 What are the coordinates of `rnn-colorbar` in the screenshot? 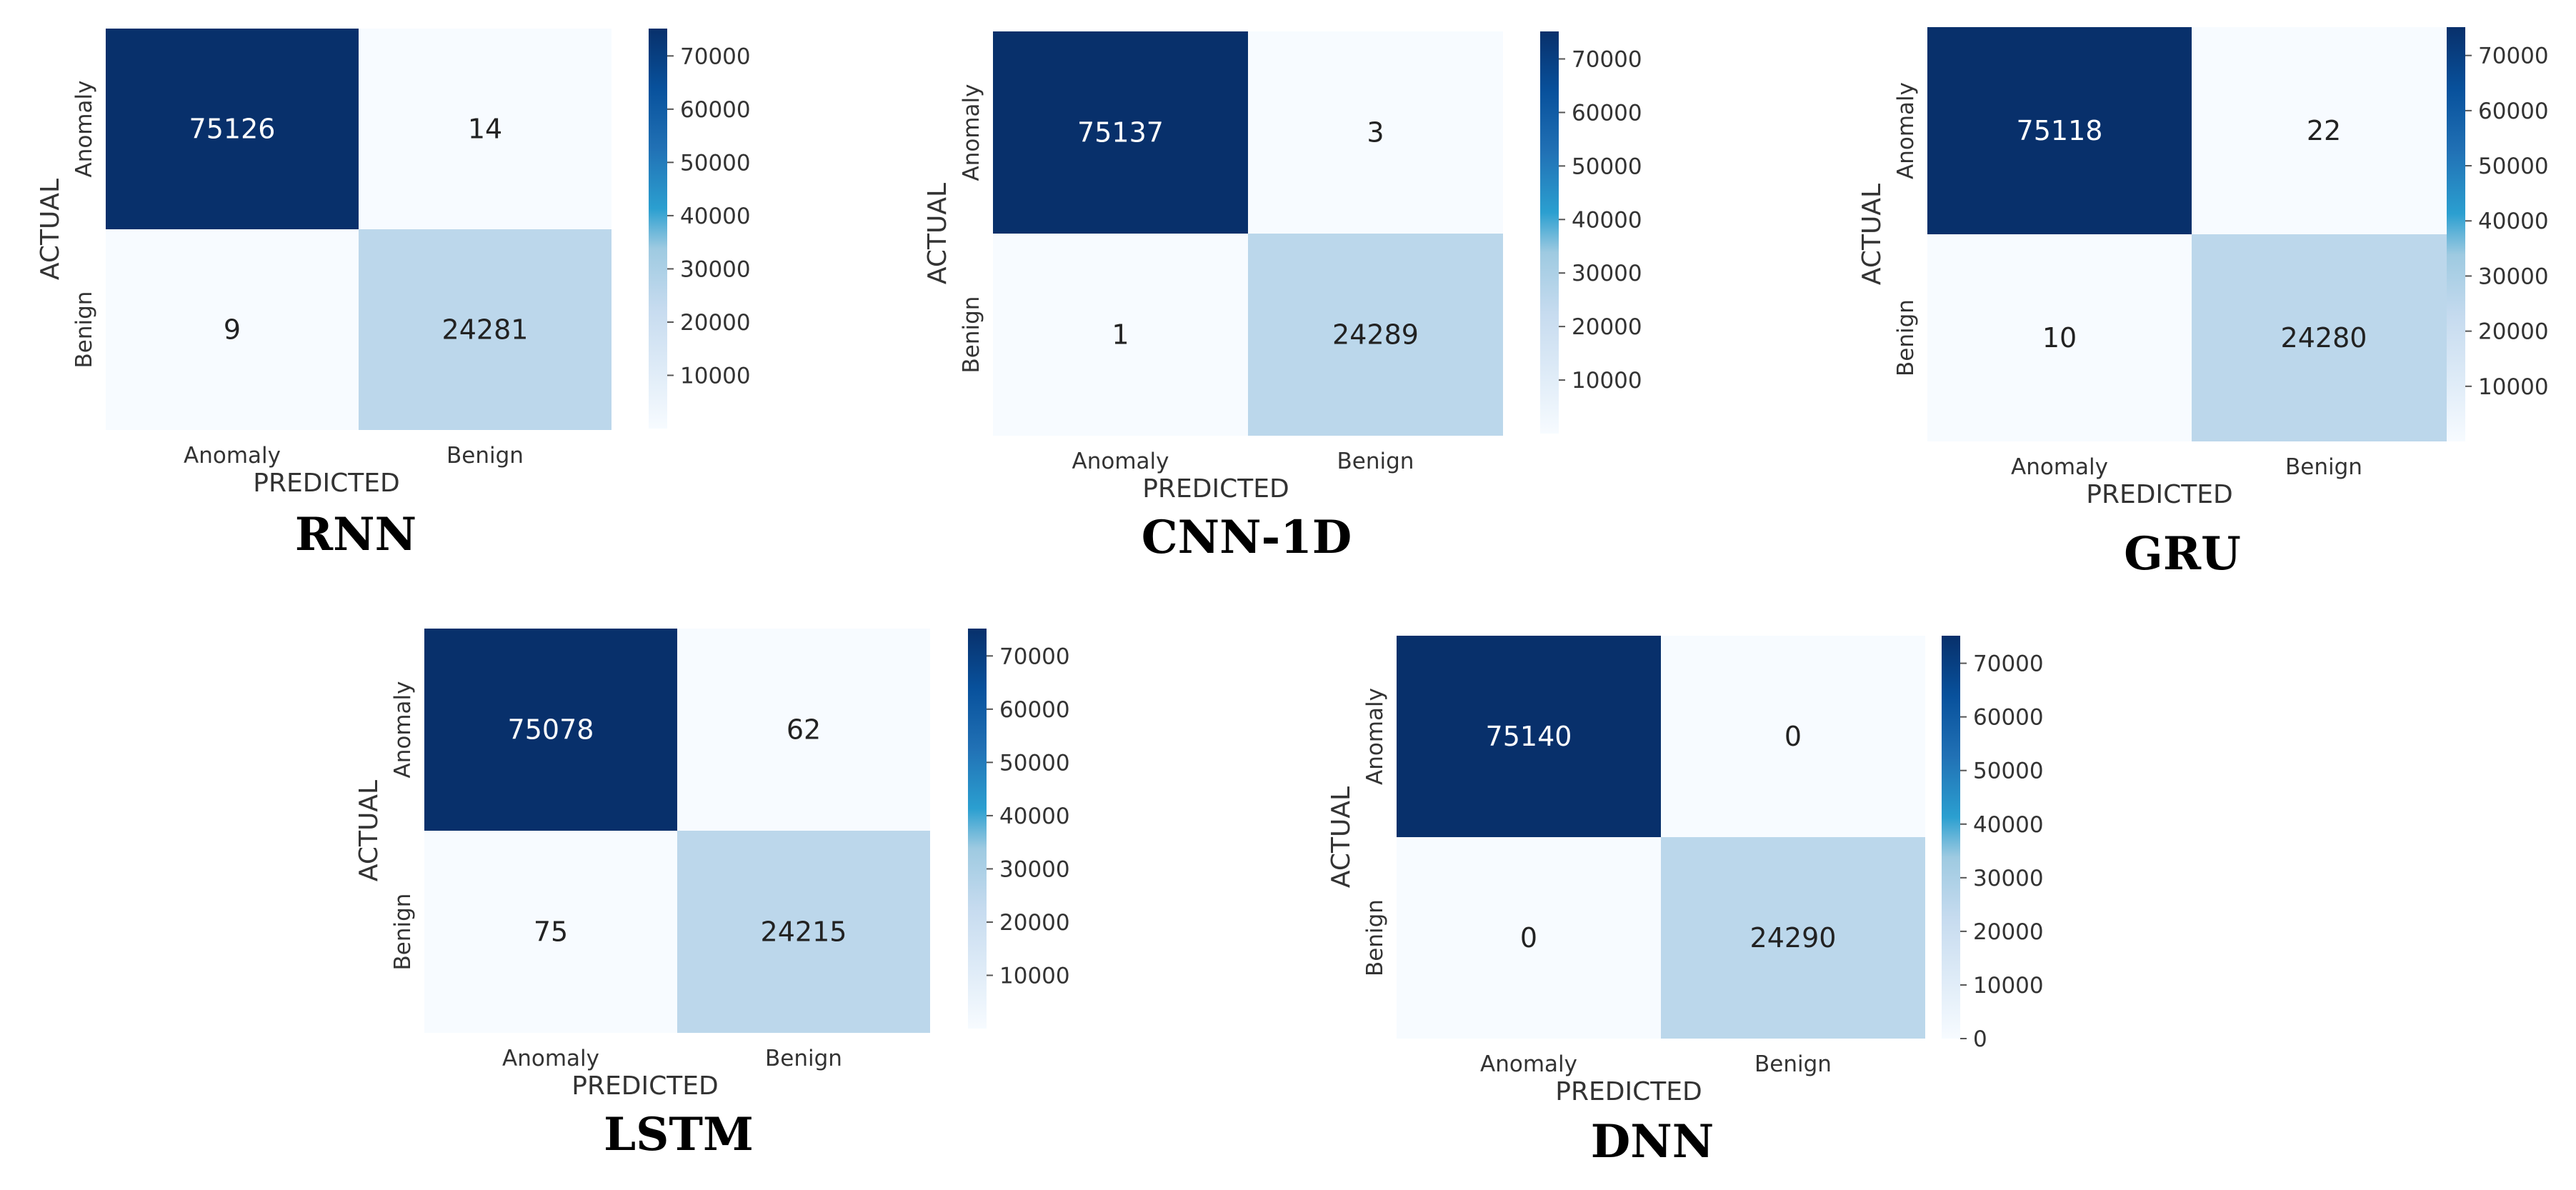 It's located at (658, 229).